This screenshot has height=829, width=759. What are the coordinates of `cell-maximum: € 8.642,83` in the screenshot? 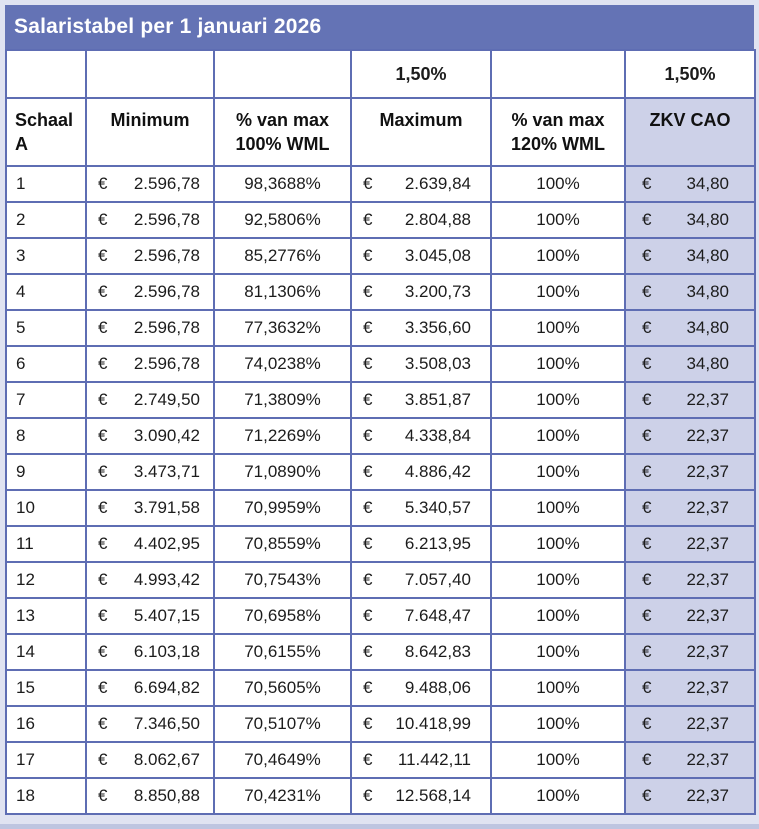 It's located at (421, 652).